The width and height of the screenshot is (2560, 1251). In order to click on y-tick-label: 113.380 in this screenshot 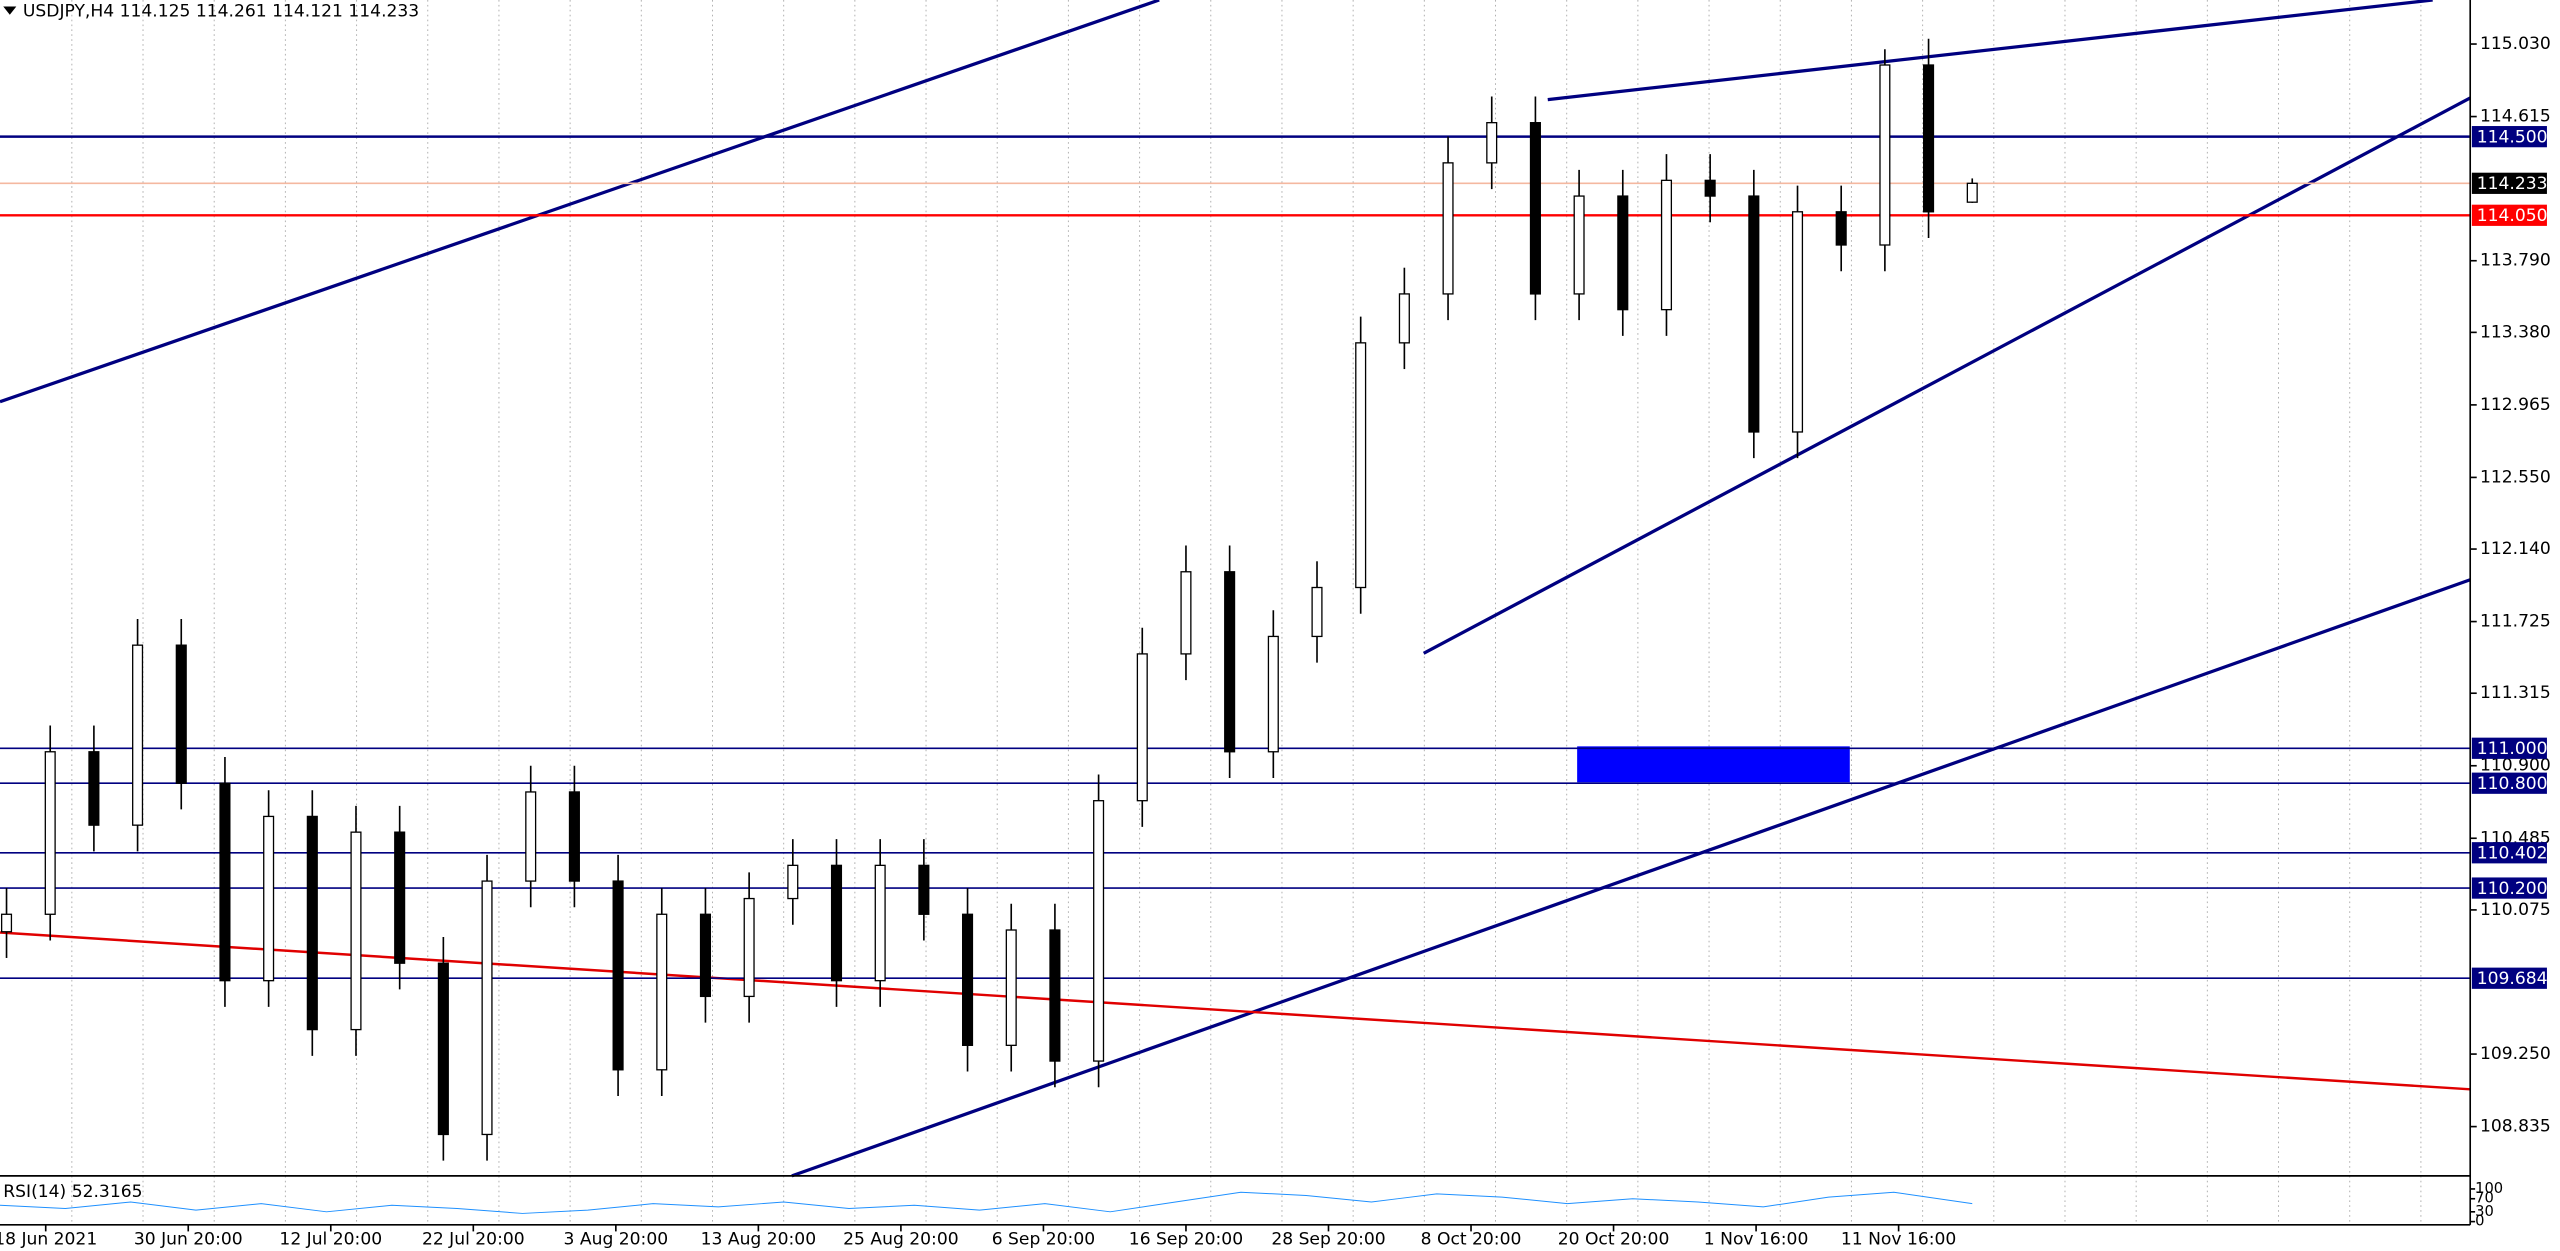, I will do `click(2515, 332)`.